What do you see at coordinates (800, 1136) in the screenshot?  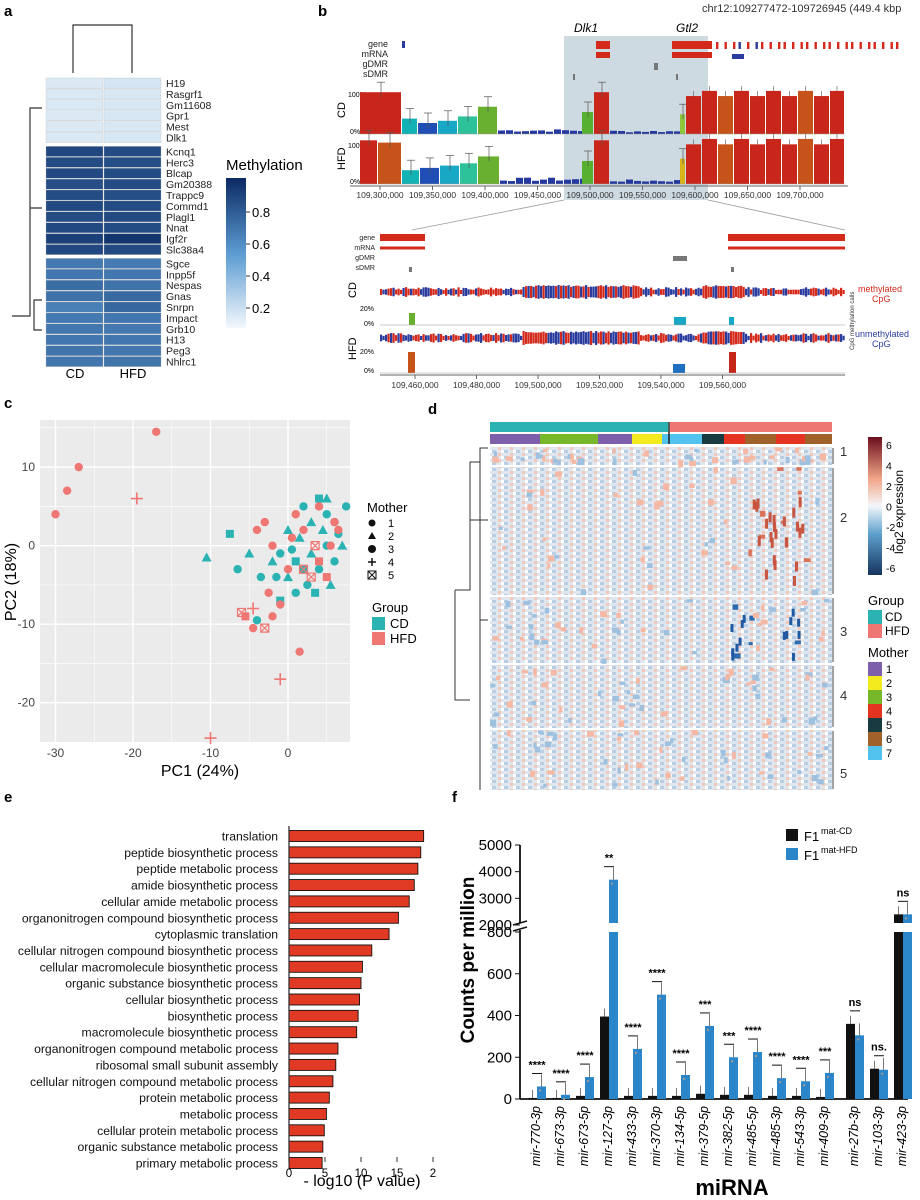 I see `mirna-label: mir-543-3p` at bounding box center [800, 1136].